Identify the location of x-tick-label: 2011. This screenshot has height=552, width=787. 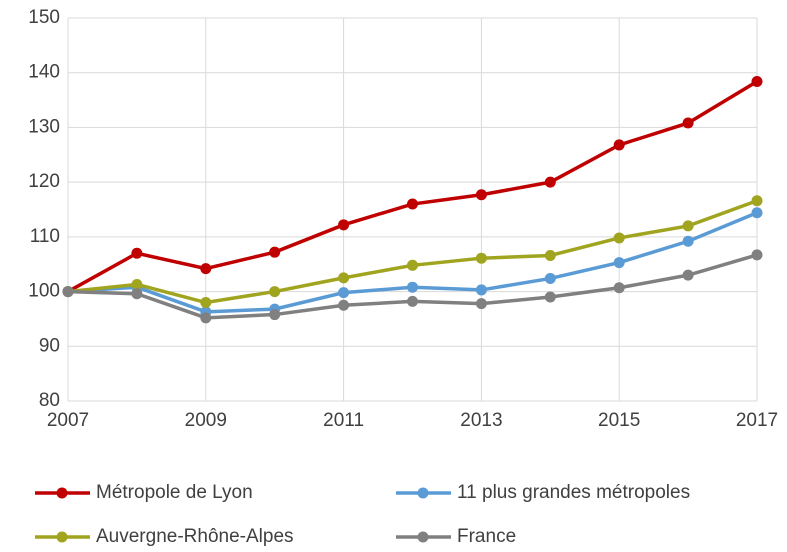
(343, 420).